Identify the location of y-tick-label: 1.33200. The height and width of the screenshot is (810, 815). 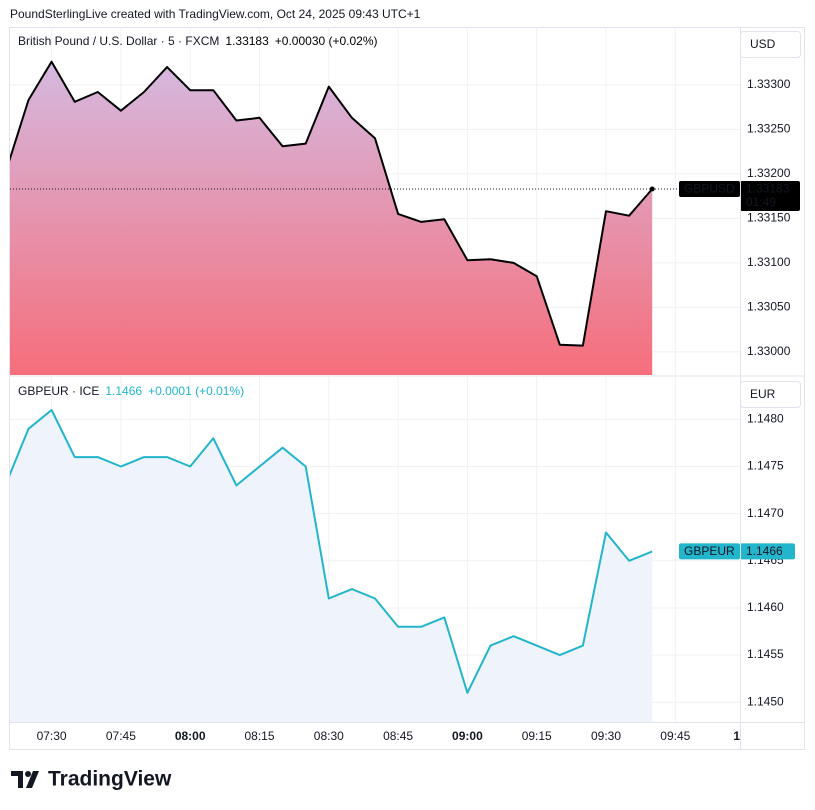
(769, 173).